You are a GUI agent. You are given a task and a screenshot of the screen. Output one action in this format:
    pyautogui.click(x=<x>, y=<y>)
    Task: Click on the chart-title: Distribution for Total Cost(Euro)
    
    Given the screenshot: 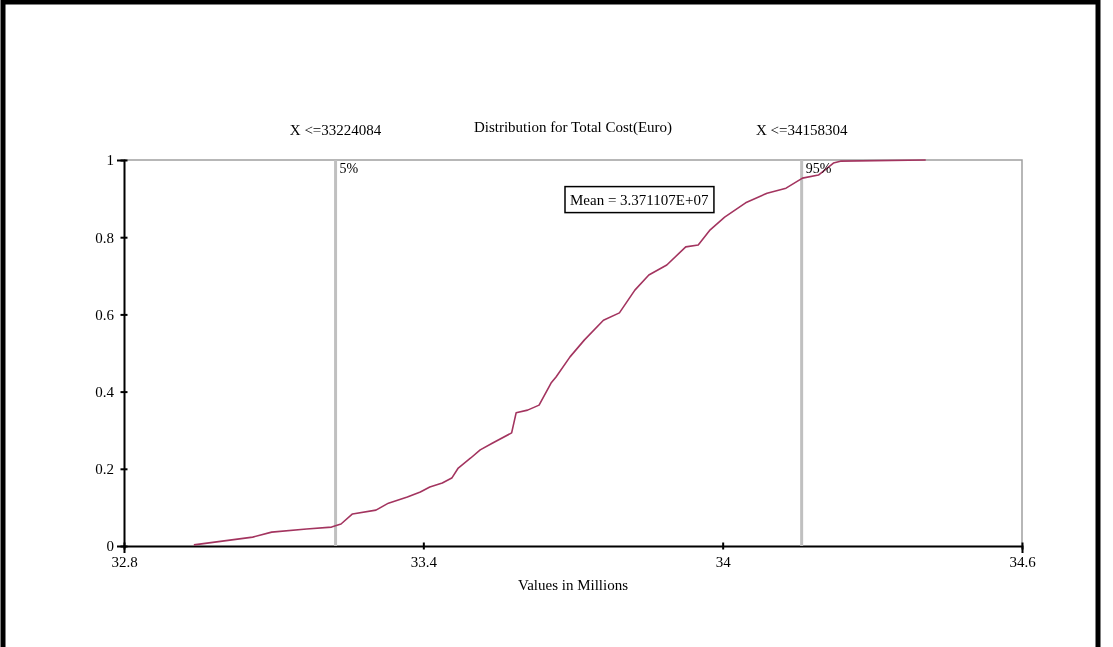 What is the action you would take?
    pyautogui.click(x=573, y=127)
    